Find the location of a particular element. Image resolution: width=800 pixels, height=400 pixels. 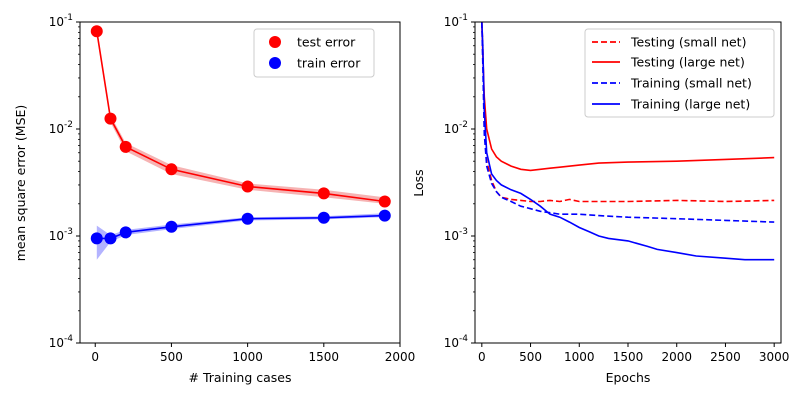

right-y-tick-label: 10⁻³ is located at coordinates (456, 235).